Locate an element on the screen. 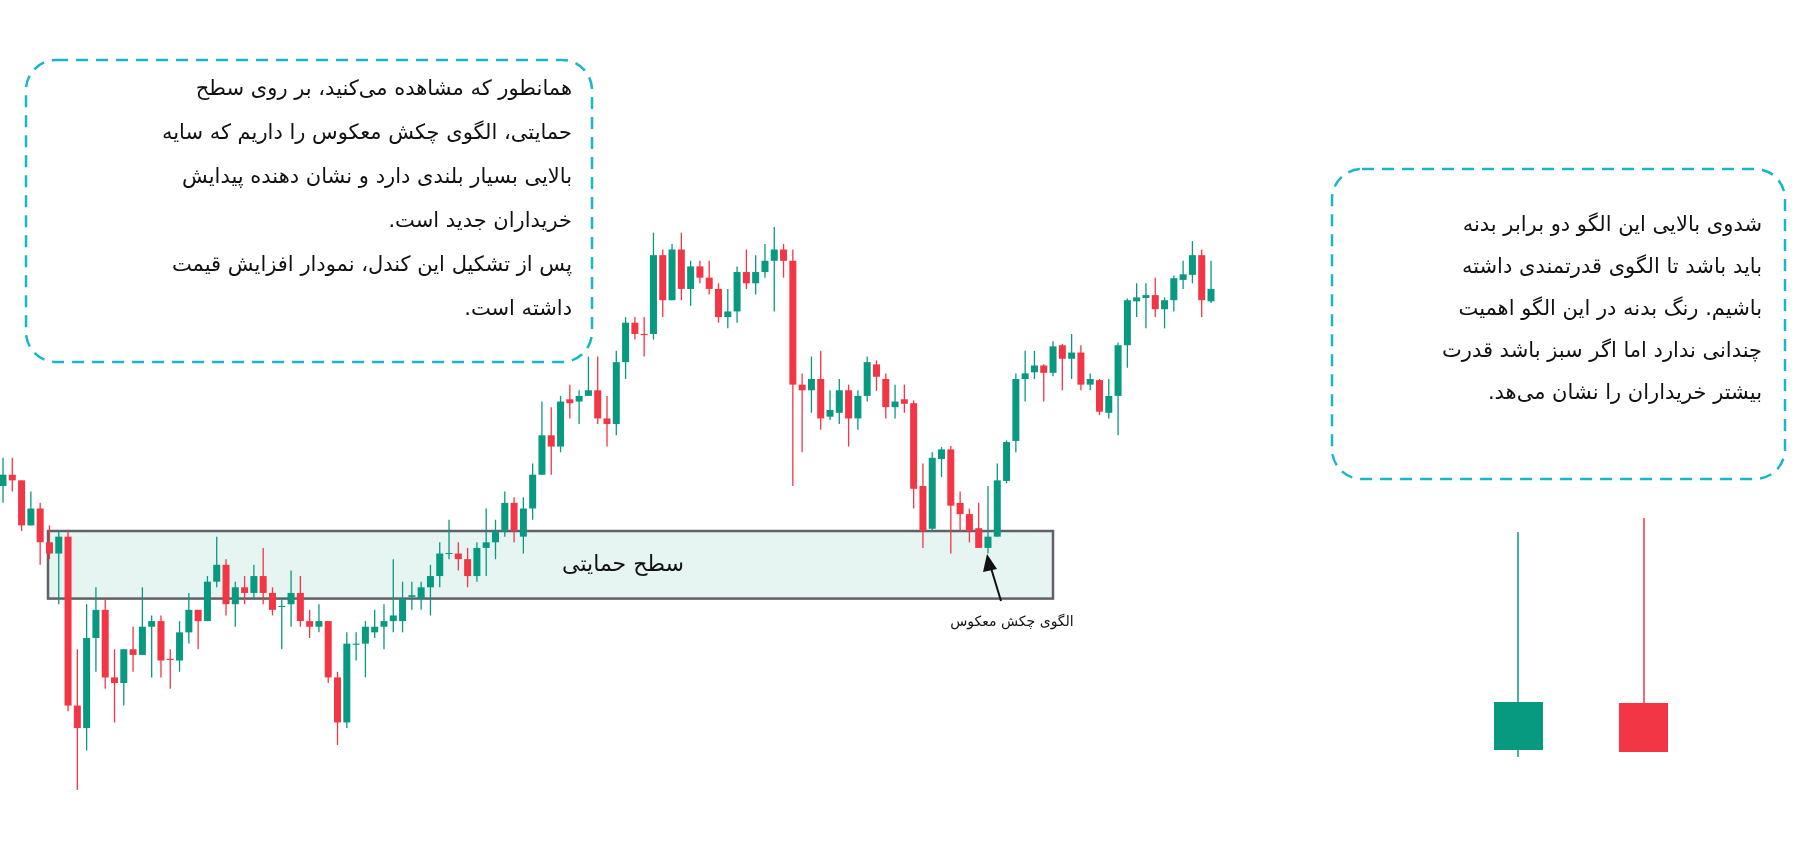 The image size is (1820, 845). text: شدوی بالایی این الگو دو برابر بدنه باید باشد تا الگوی قدرتمندی داشته باشیم. رنگ بدنه در این الگو اهمیت چندانی ندارد اما اگر سبز باشد قدرت بیشتر خریداران را نشان می‌هد. is located at coordinates (1601, 308).